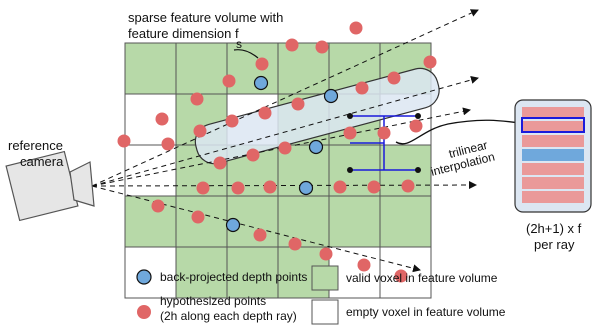 The height and width of the screenshot is (327, 616). I want to click on s-brace, so click(246, 54).